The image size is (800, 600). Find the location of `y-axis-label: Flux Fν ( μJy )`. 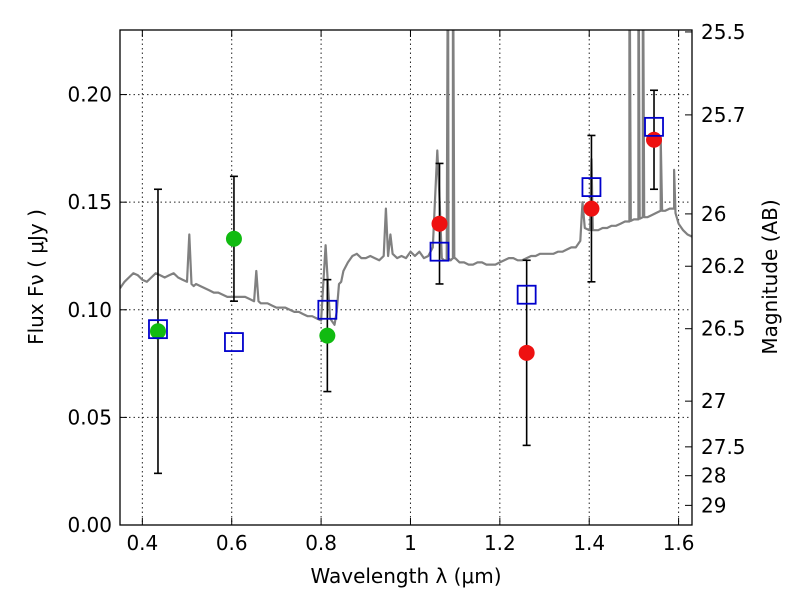

y-axis-label: Flux Fν ( μJy ) is located at coordinates (36, 277).